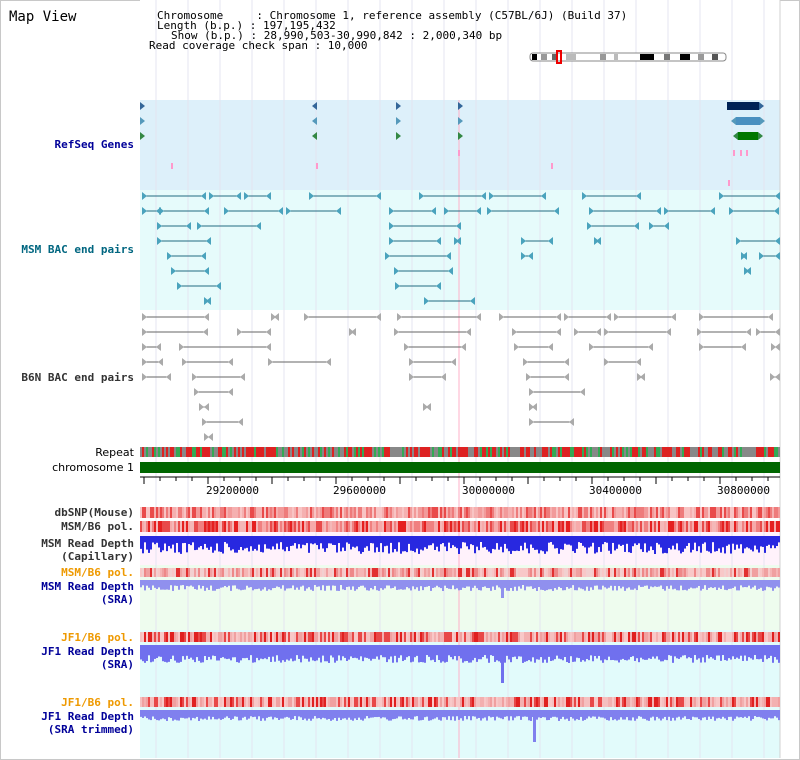 The height and width of the screenshot is (760, 800). What do you see at coordinates (94, 144) in the screenshot?
I see `track-label-refseq: RefSeq Genes` at bounding box center [94, 144].